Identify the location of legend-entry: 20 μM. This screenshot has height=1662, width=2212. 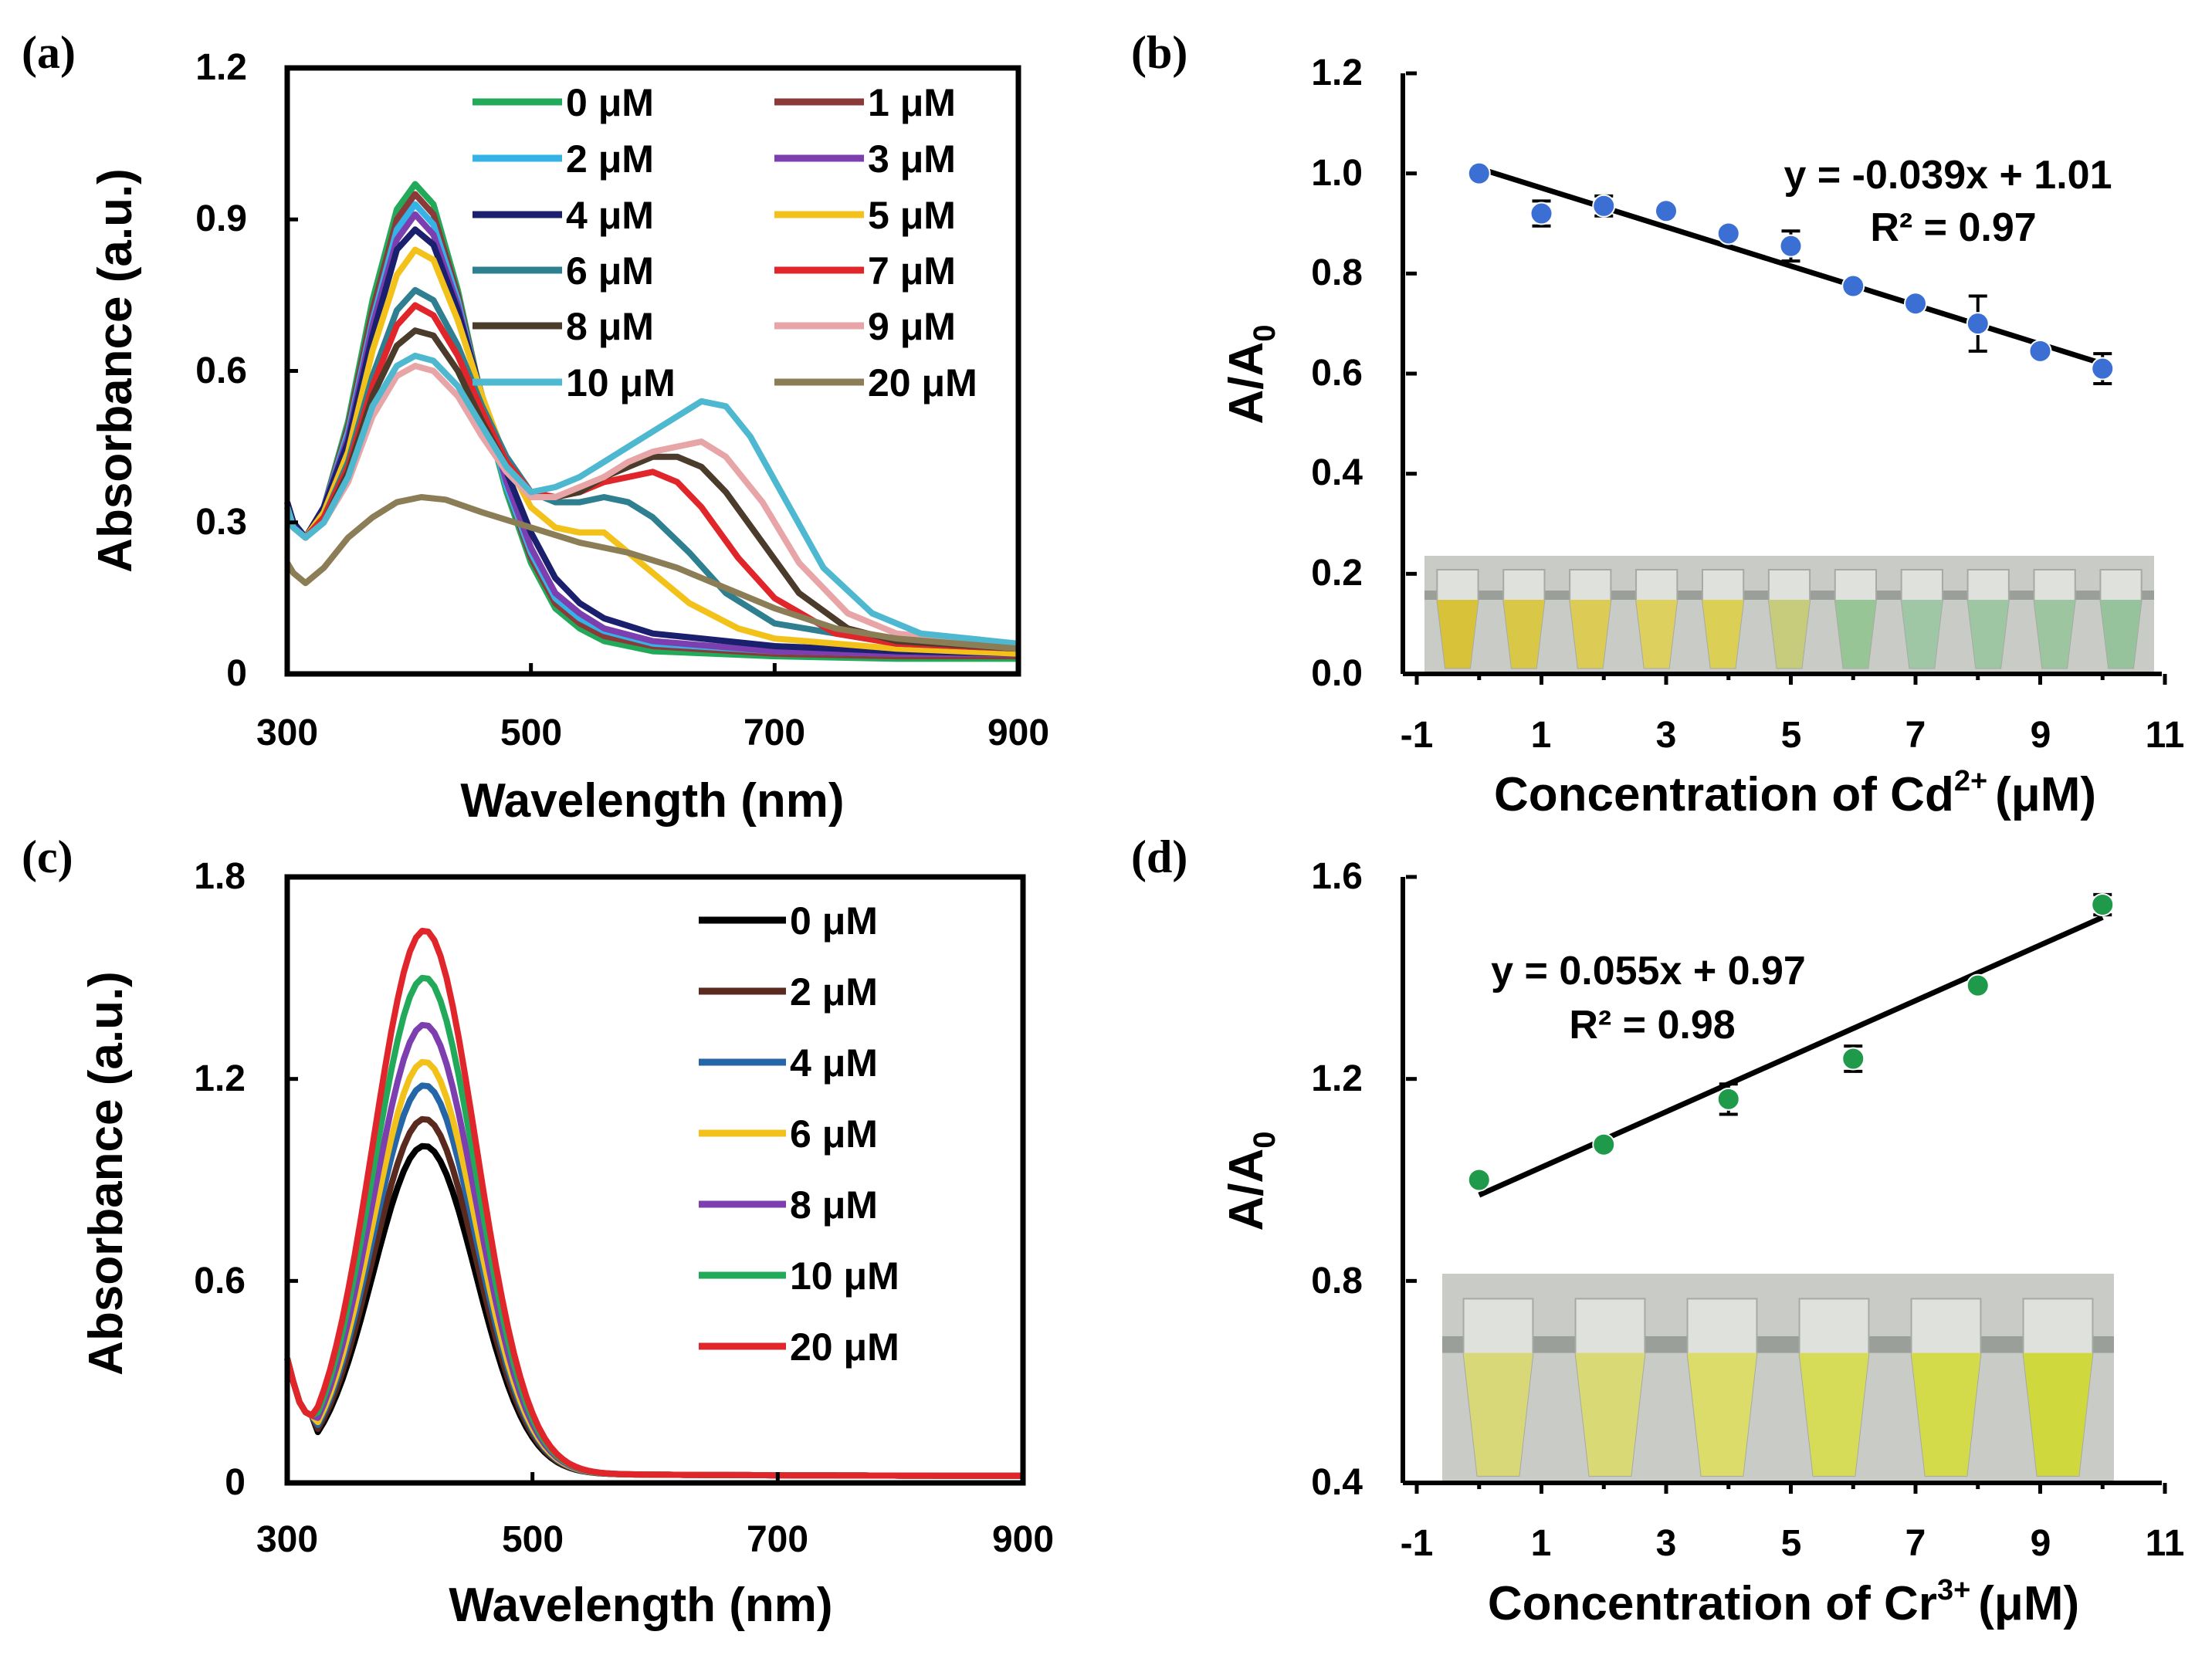
(799, 1347).